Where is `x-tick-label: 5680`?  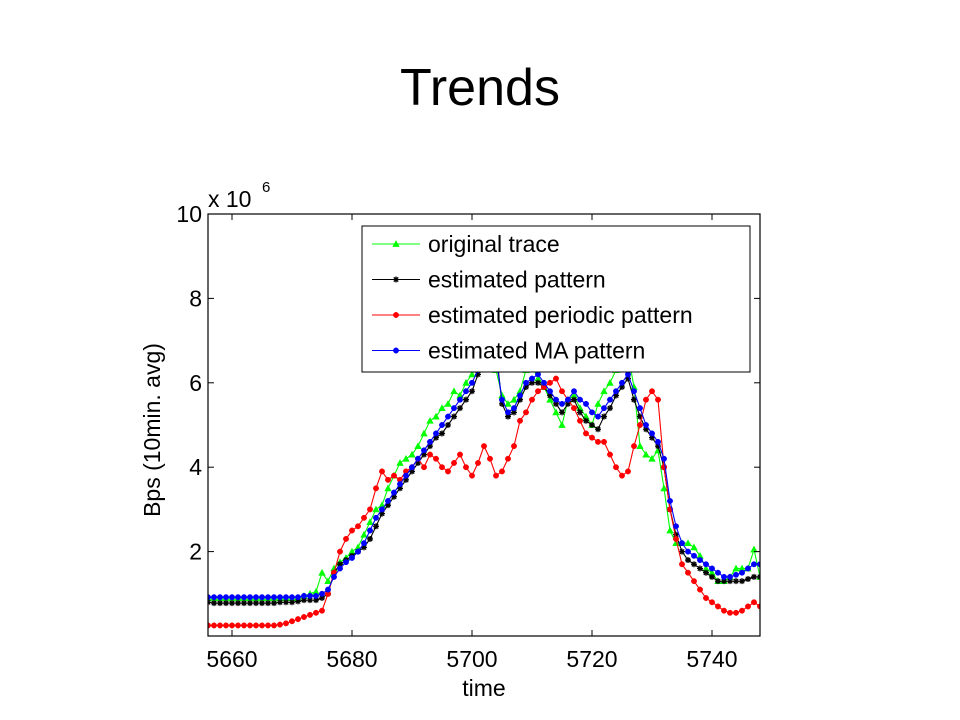 x-tick-label: 5680 is located at coordinates (351, 659).